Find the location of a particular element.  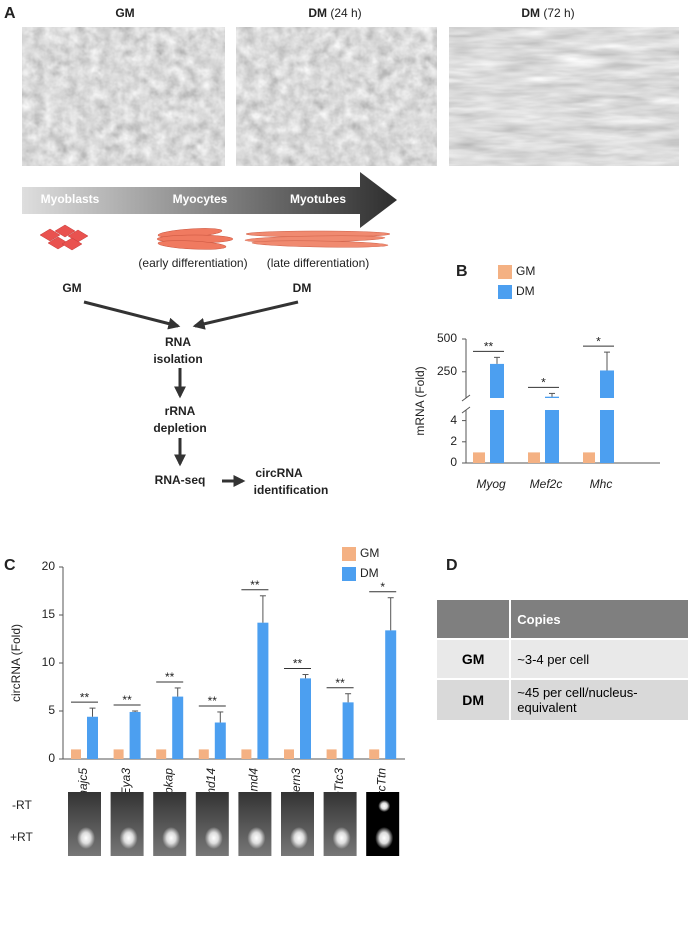

header-cell is located at coordinates (474, 620).